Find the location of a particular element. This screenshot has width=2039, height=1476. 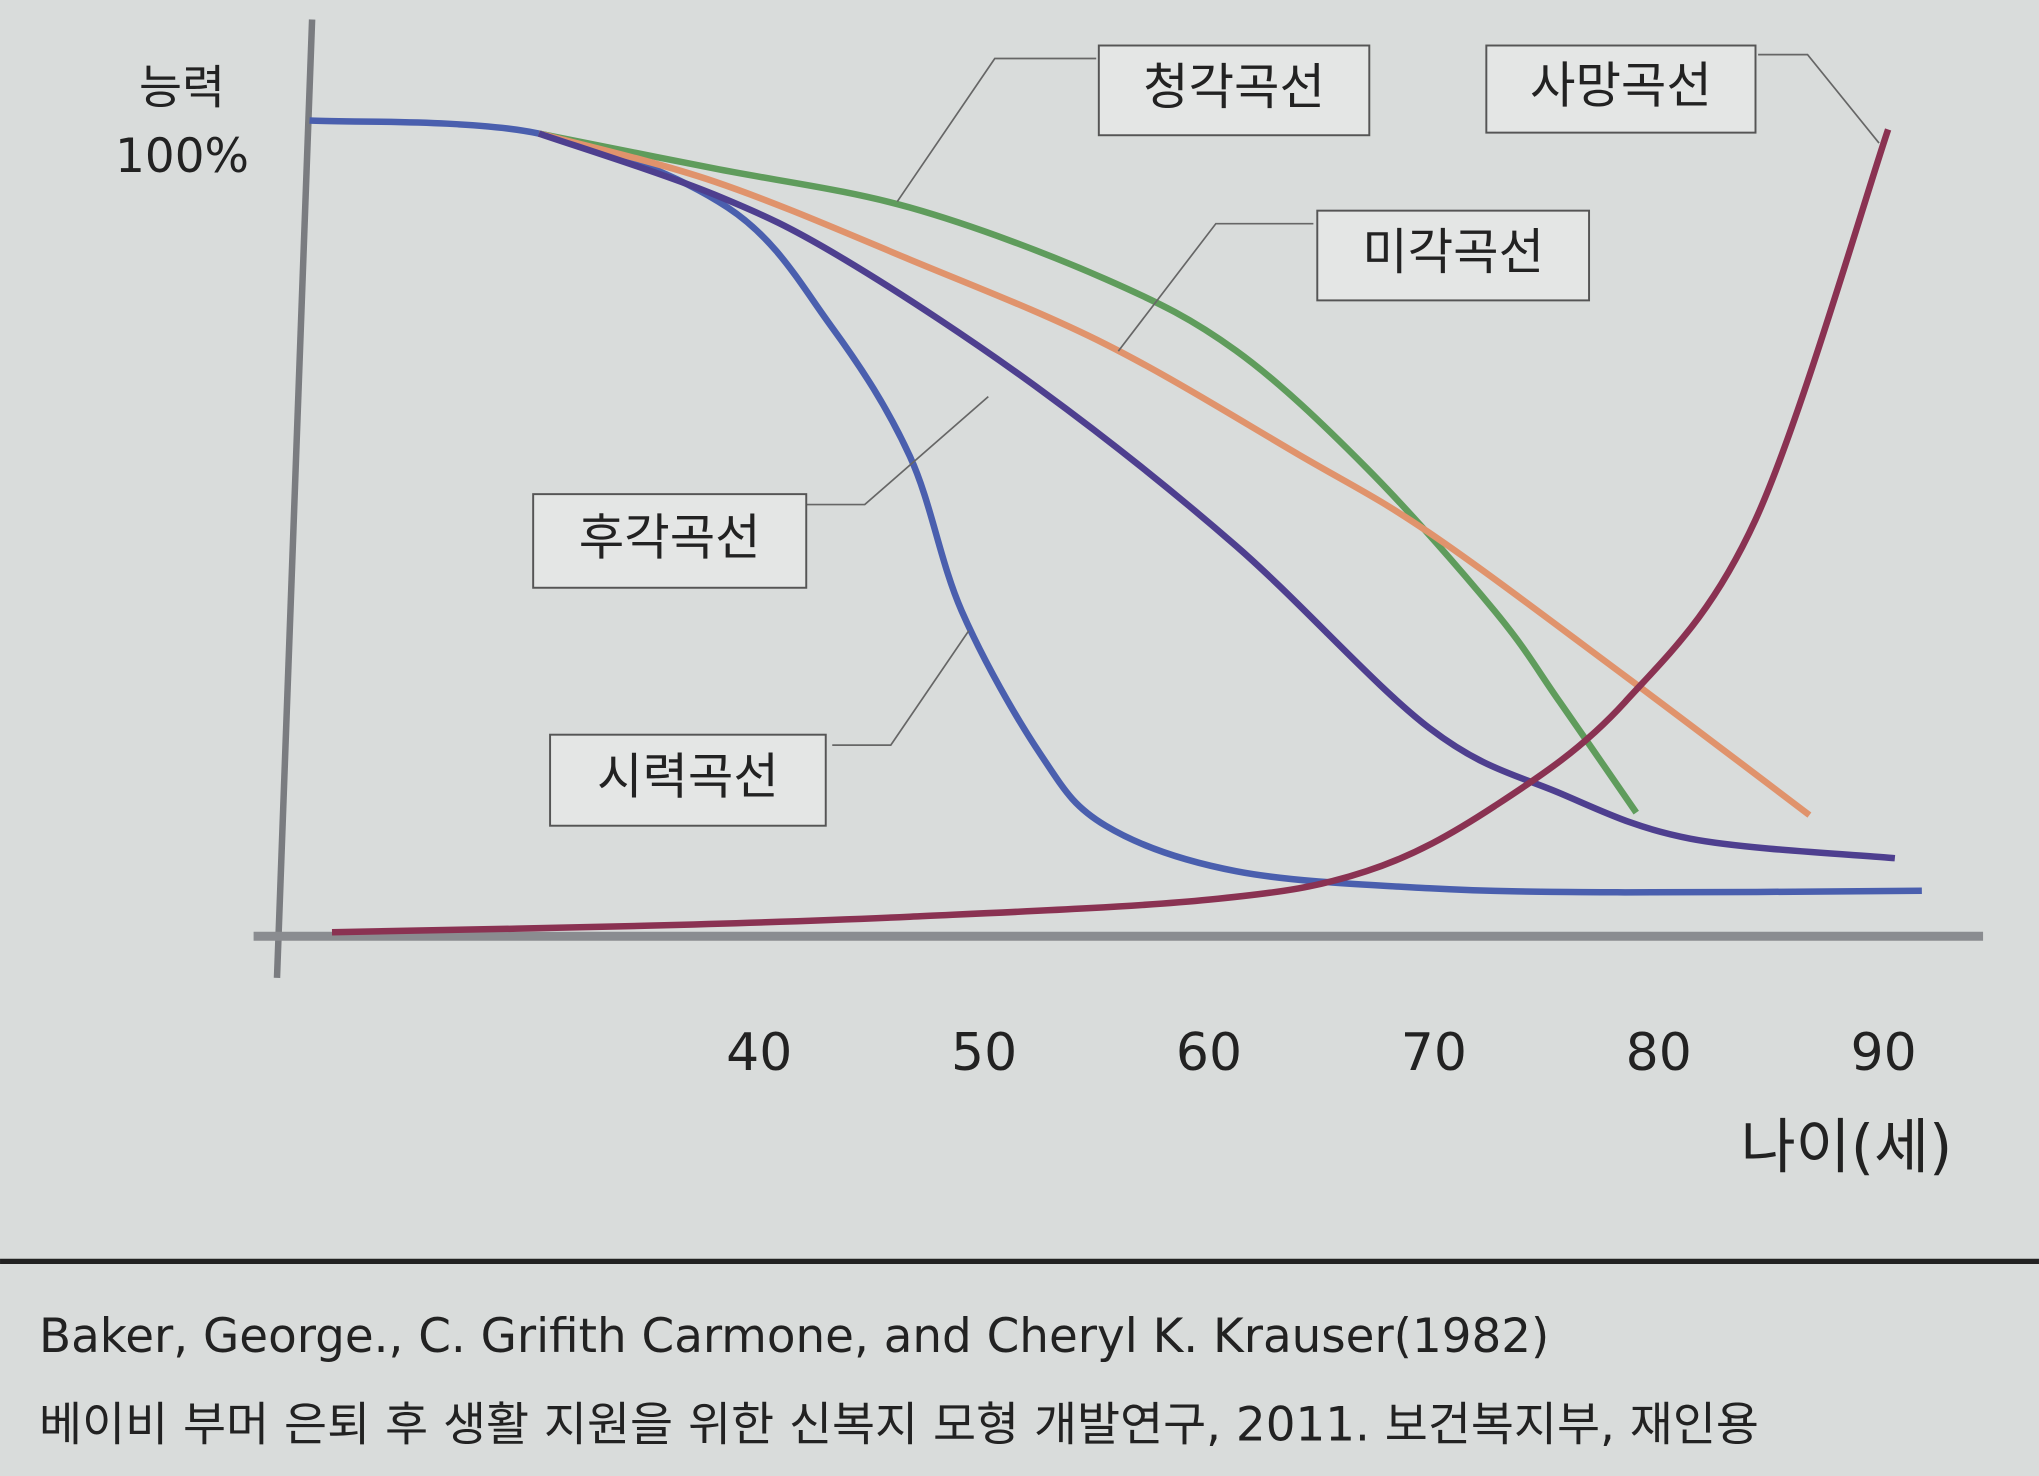

x-tick-label: 60 is located at coordinates (1209, 1053).